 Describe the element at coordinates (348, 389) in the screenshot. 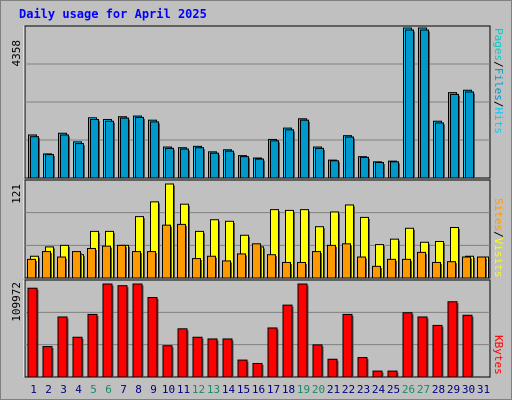

I see `x-tick-label: 22` at that location.